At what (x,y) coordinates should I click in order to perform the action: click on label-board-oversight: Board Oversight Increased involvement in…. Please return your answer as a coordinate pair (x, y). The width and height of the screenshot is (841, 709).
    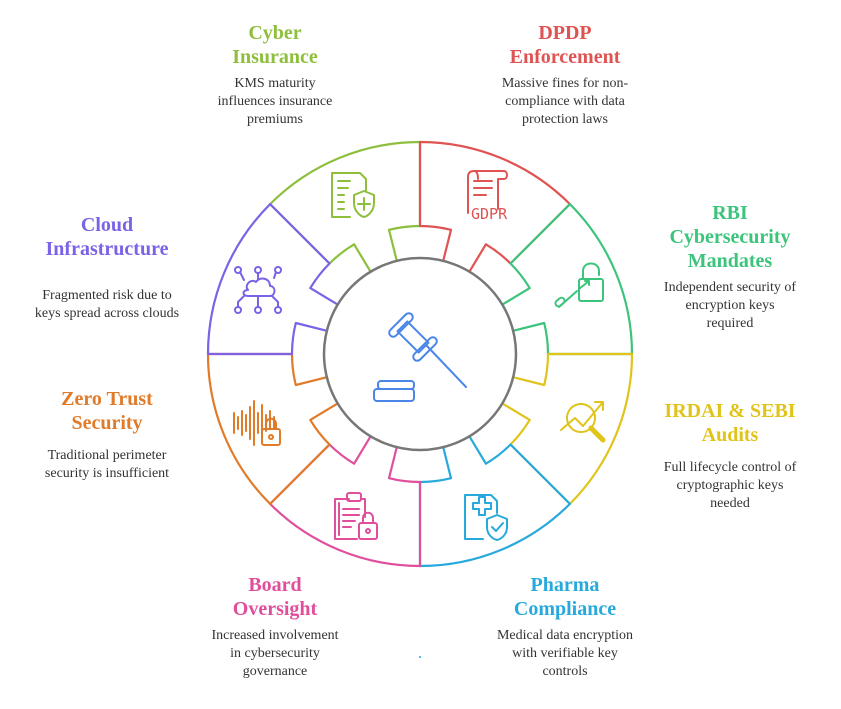
    Looking at the image, I should click on (275, 627).